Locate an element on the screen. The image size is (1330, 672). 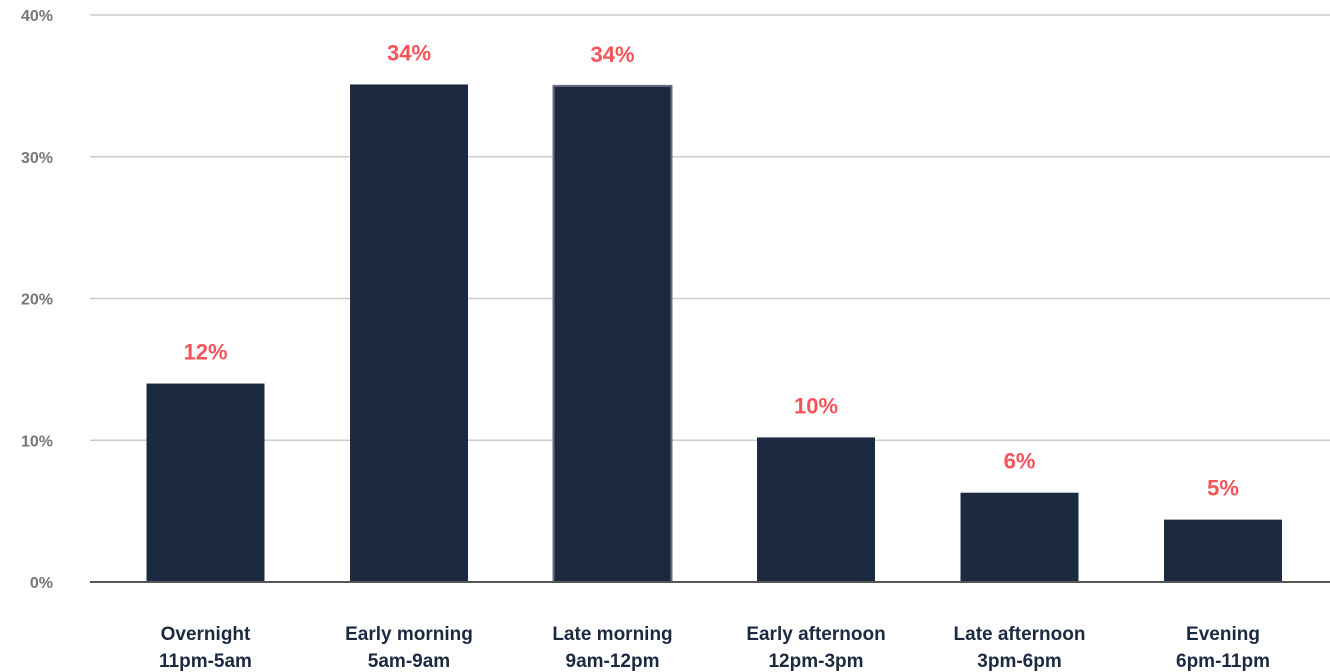
y-tick-label: 10% is located at coordinates (37, 441).